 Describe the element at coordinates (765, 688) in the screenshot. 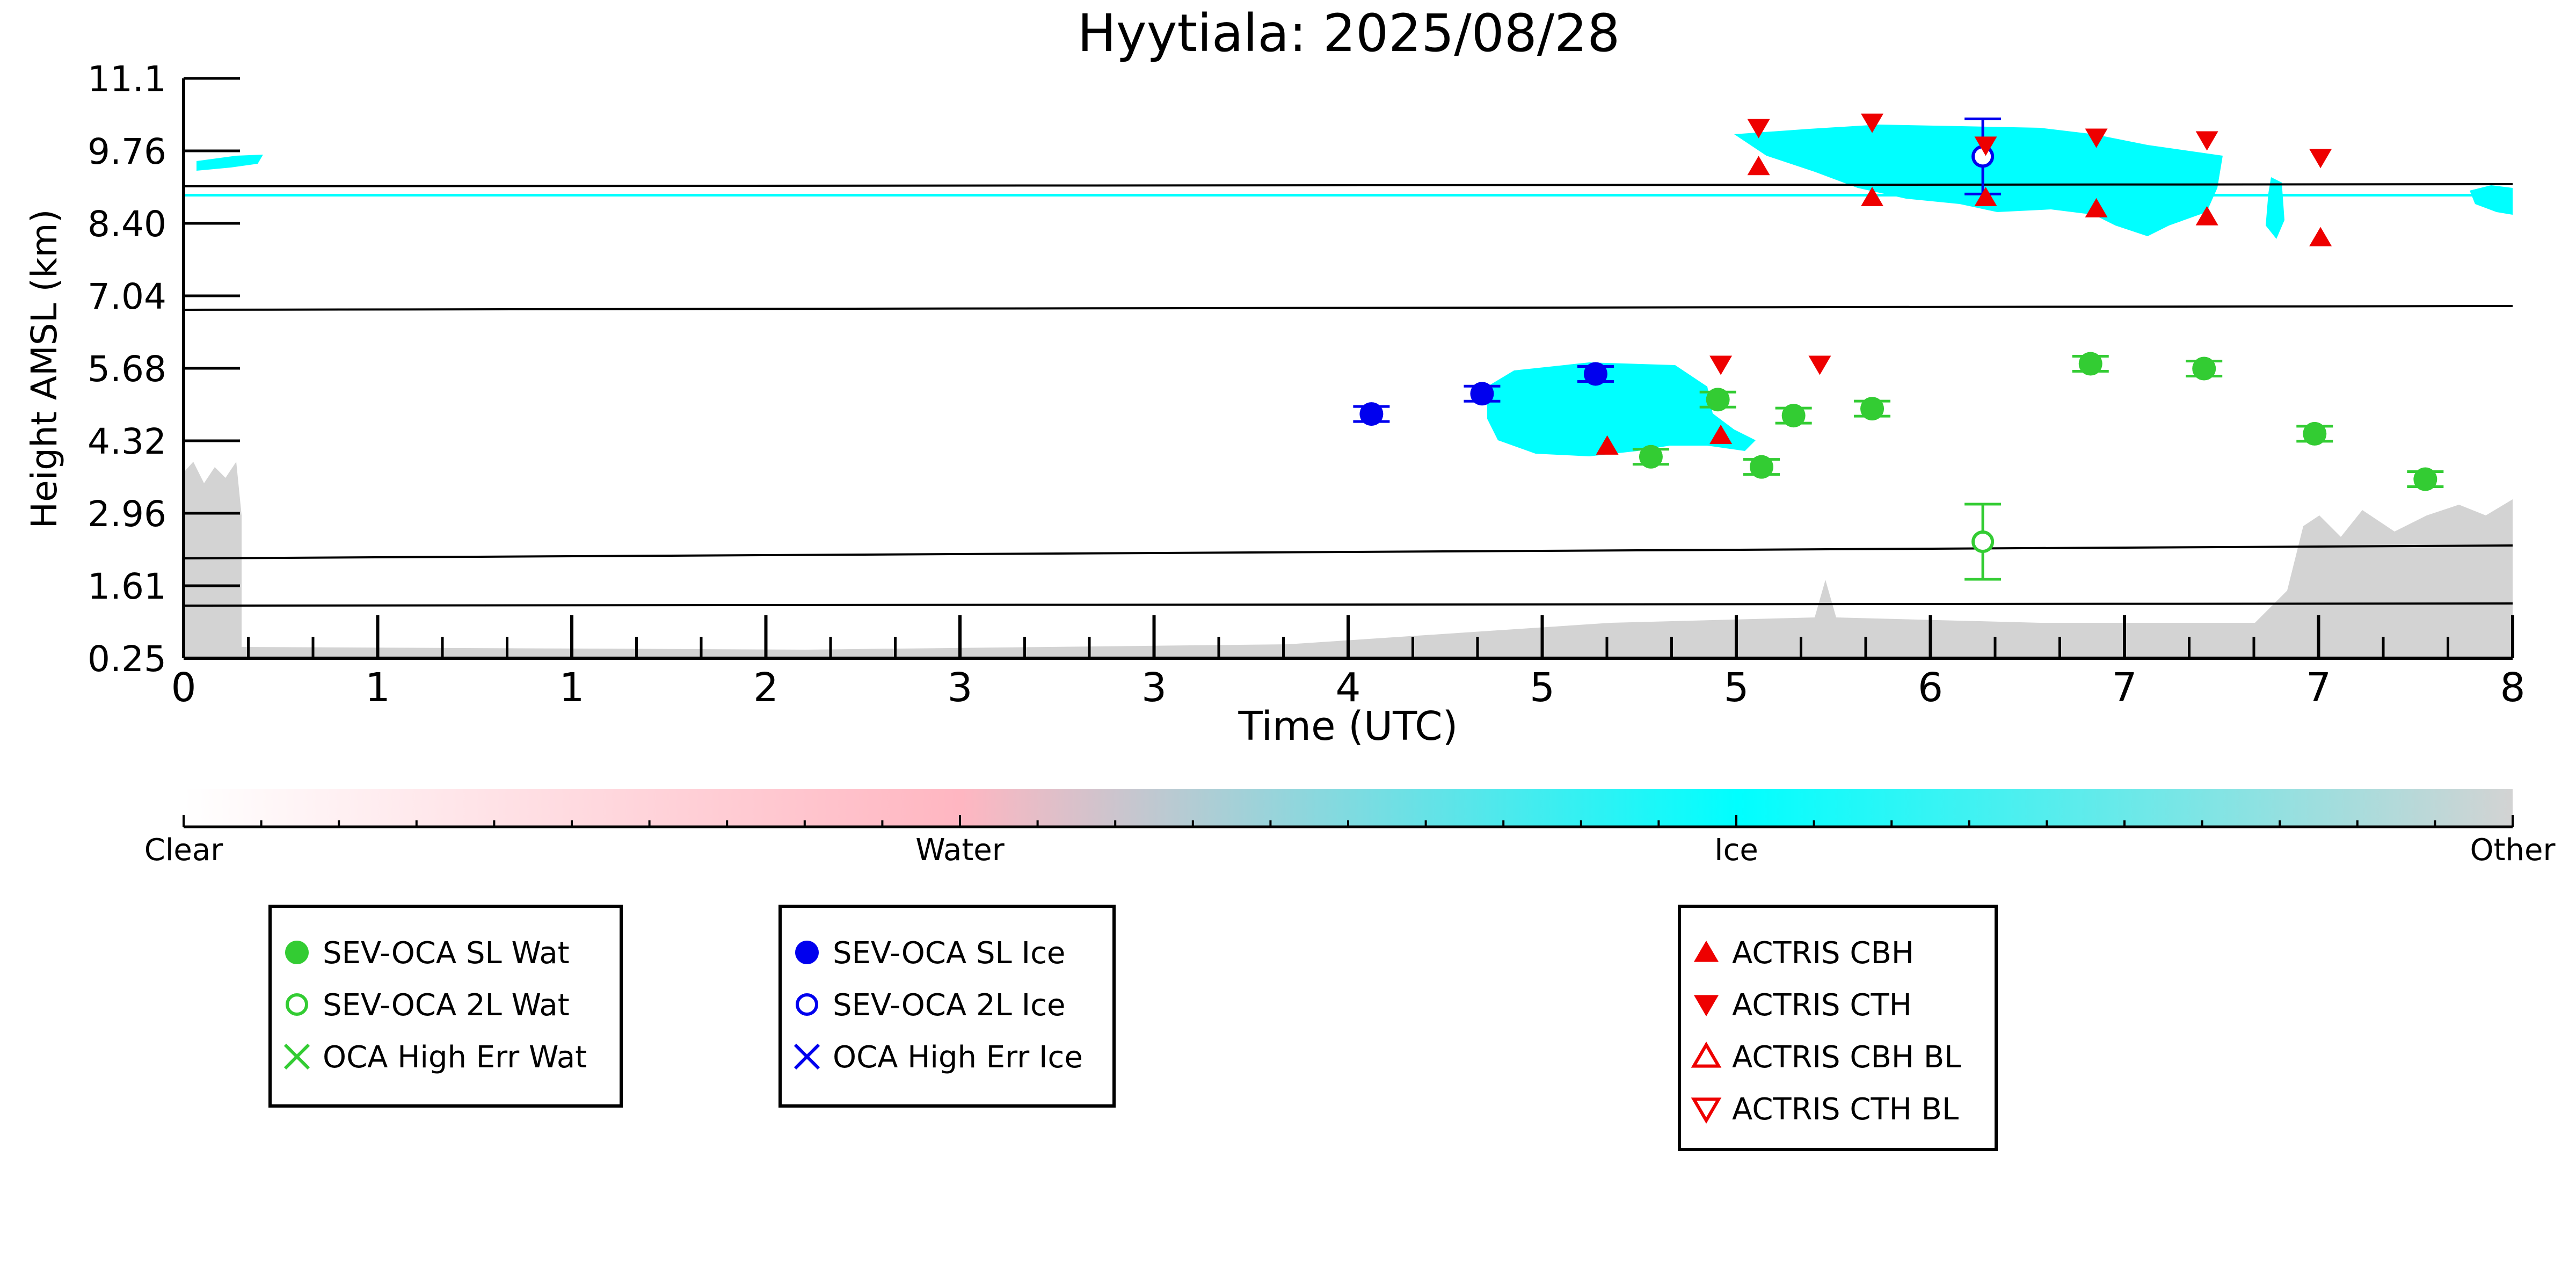

I see `x-tick-label: 2` at that location.